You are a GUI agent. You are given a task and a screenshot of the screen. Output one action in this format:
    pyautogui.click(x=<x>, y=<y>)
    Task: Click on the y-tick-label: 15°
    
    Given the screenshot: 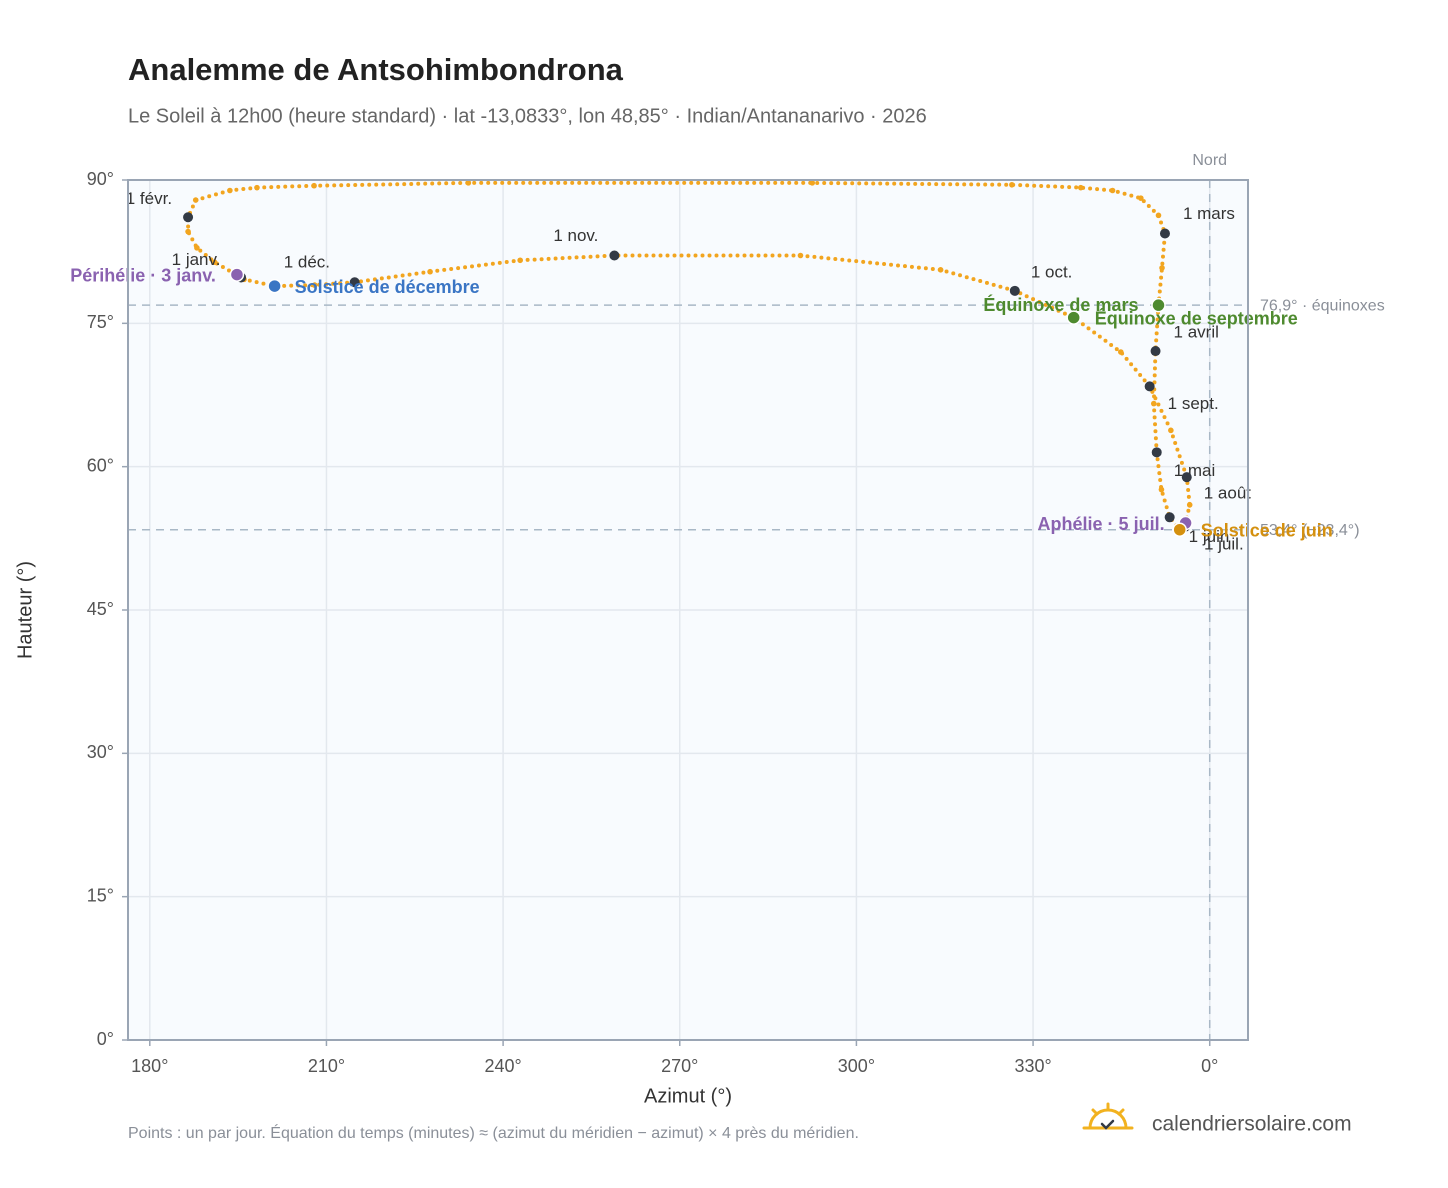 What is the action you would take?
    pyautogui.click(x=100, y=895)
    